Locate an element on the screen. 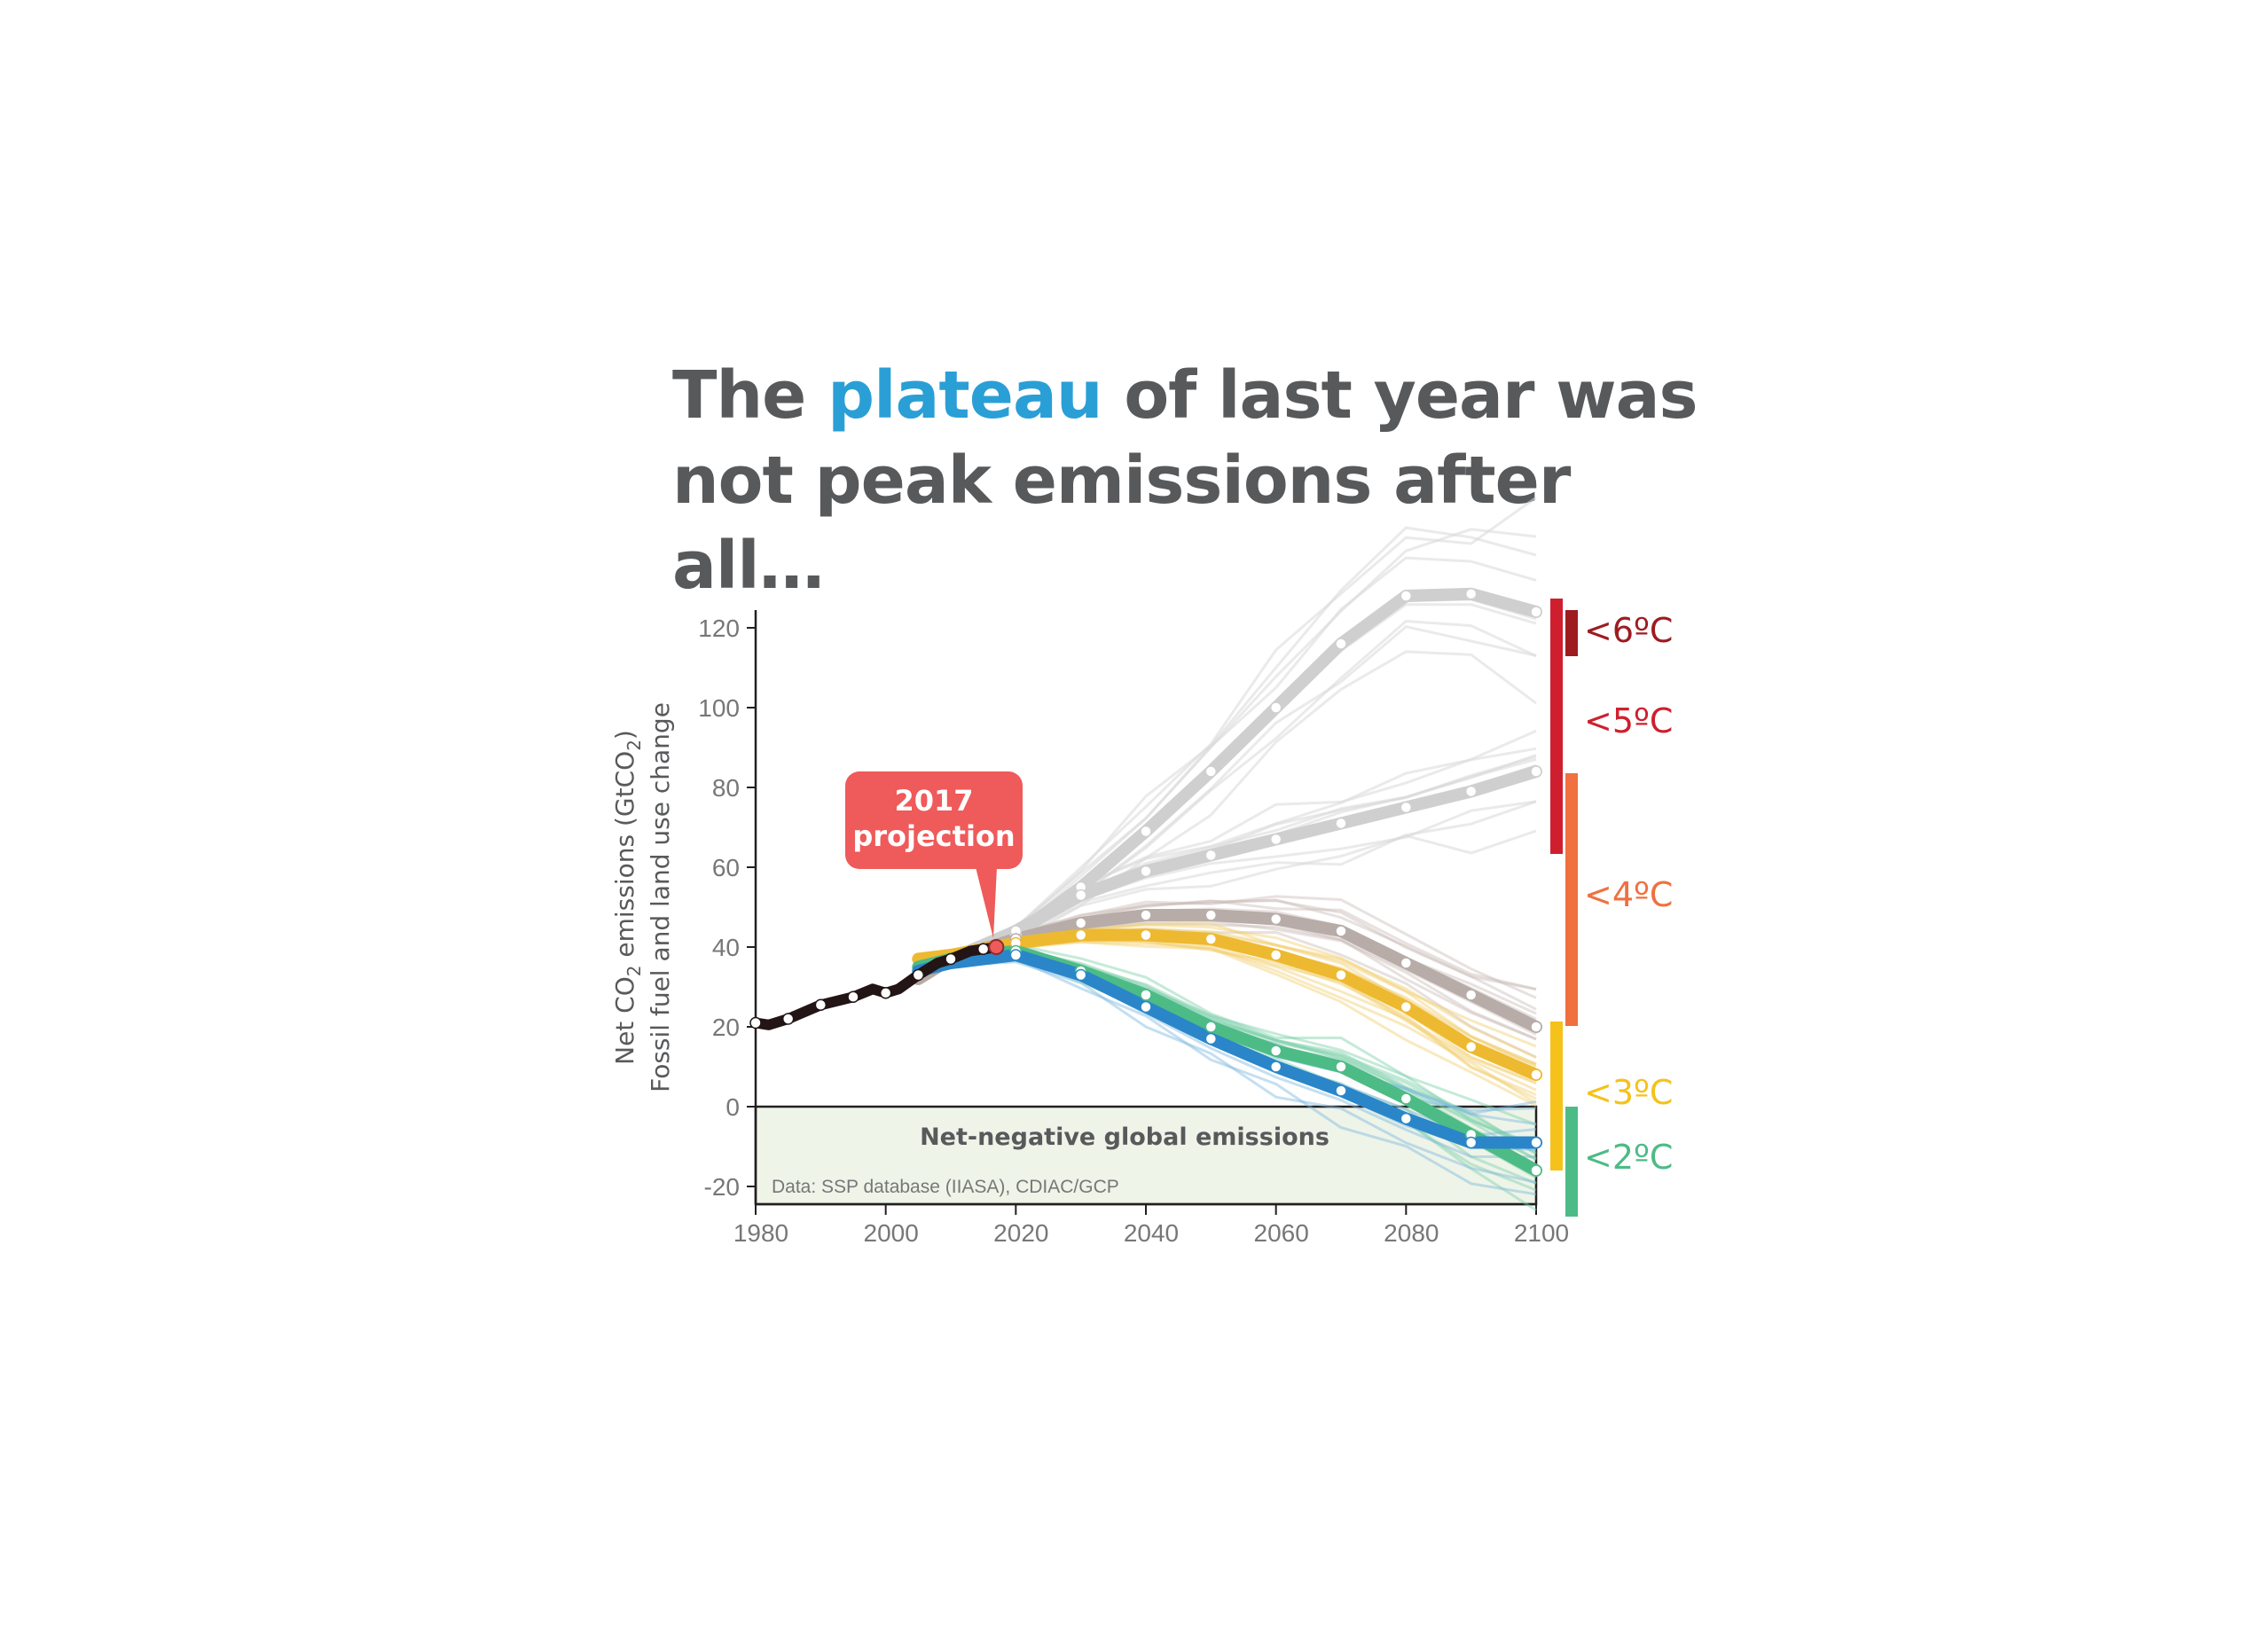 The width and height of the screenshot is (2243, 1652). headline-highlight: plateau is located at coordinates (964, 395).